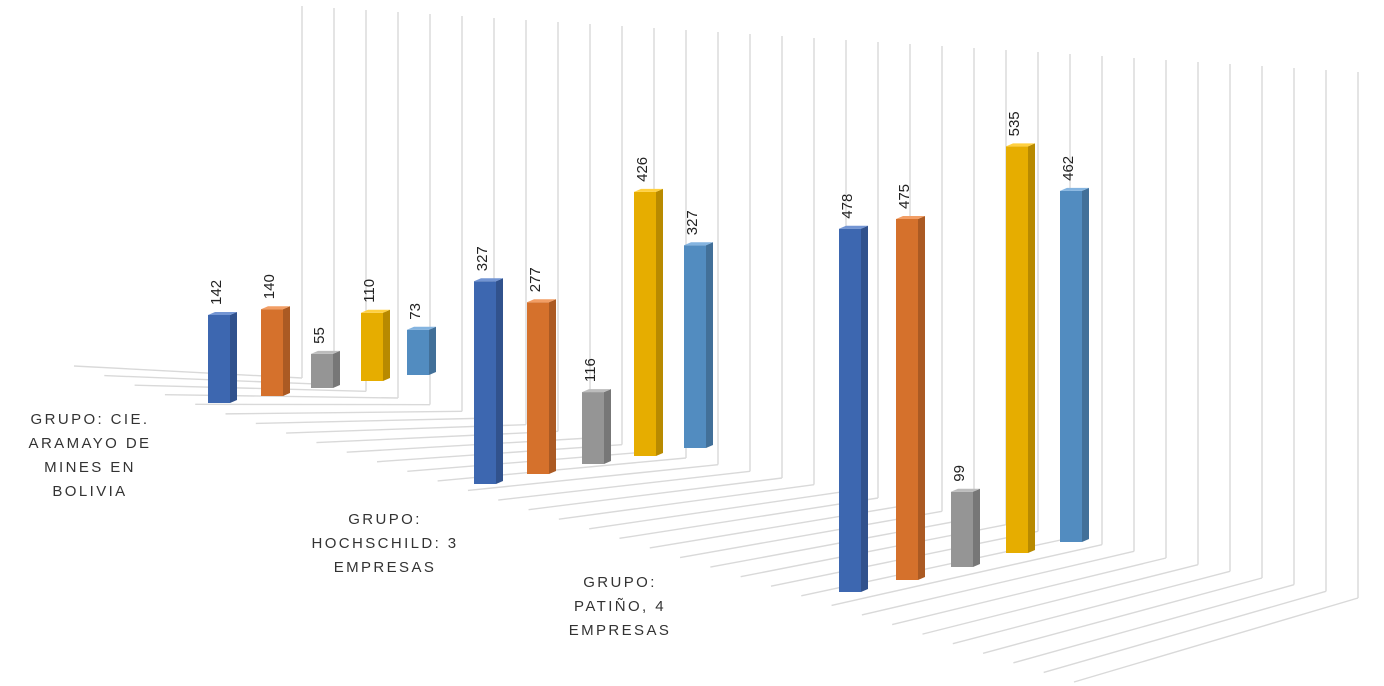 Image resolution: width=1384 pixels, height=686 pixels. Describe the element at coordinates (535, 279) in the screenshot. I see `data-label: 277` at that location.